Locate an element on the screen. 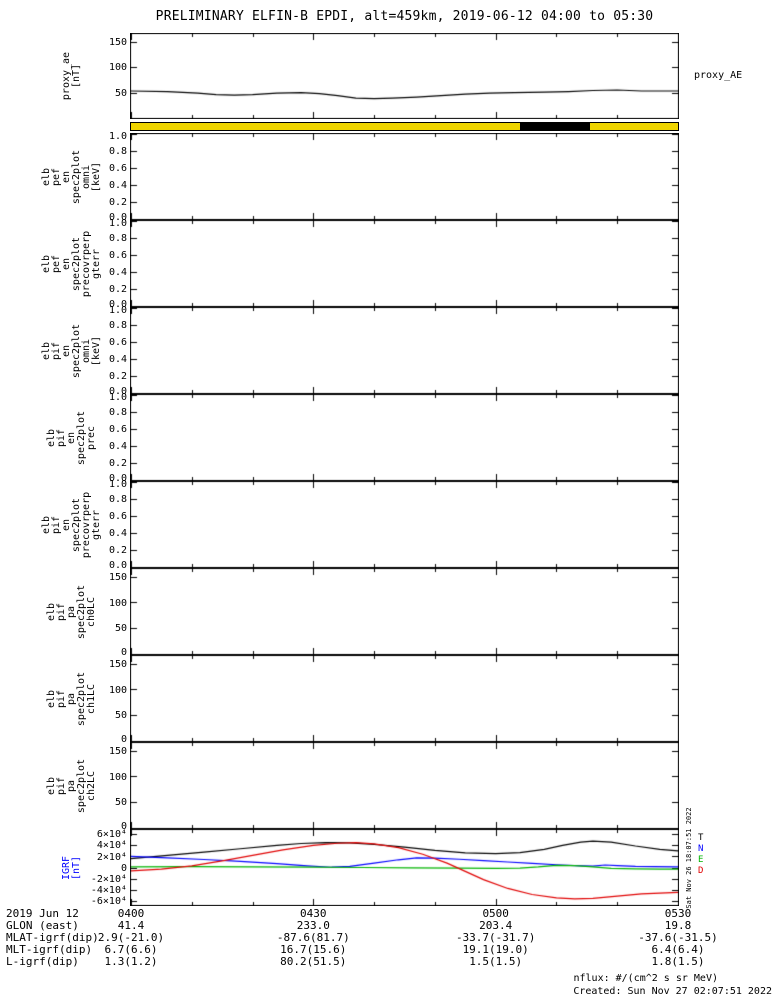  panel-elb-pif-en-omni is located at coordinates (404, 350).